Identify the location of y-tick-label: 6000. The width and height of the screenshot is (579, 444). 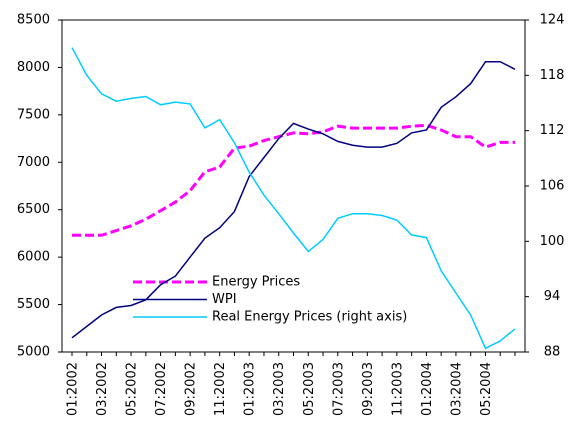
(33, 257).